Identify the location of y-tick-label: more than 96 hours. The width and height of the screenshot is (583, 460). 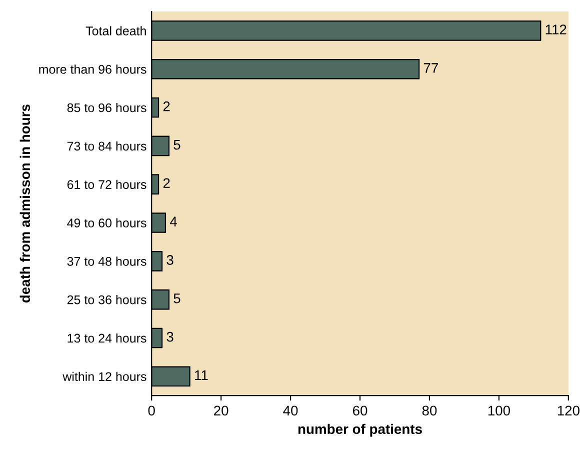
(92, 69).